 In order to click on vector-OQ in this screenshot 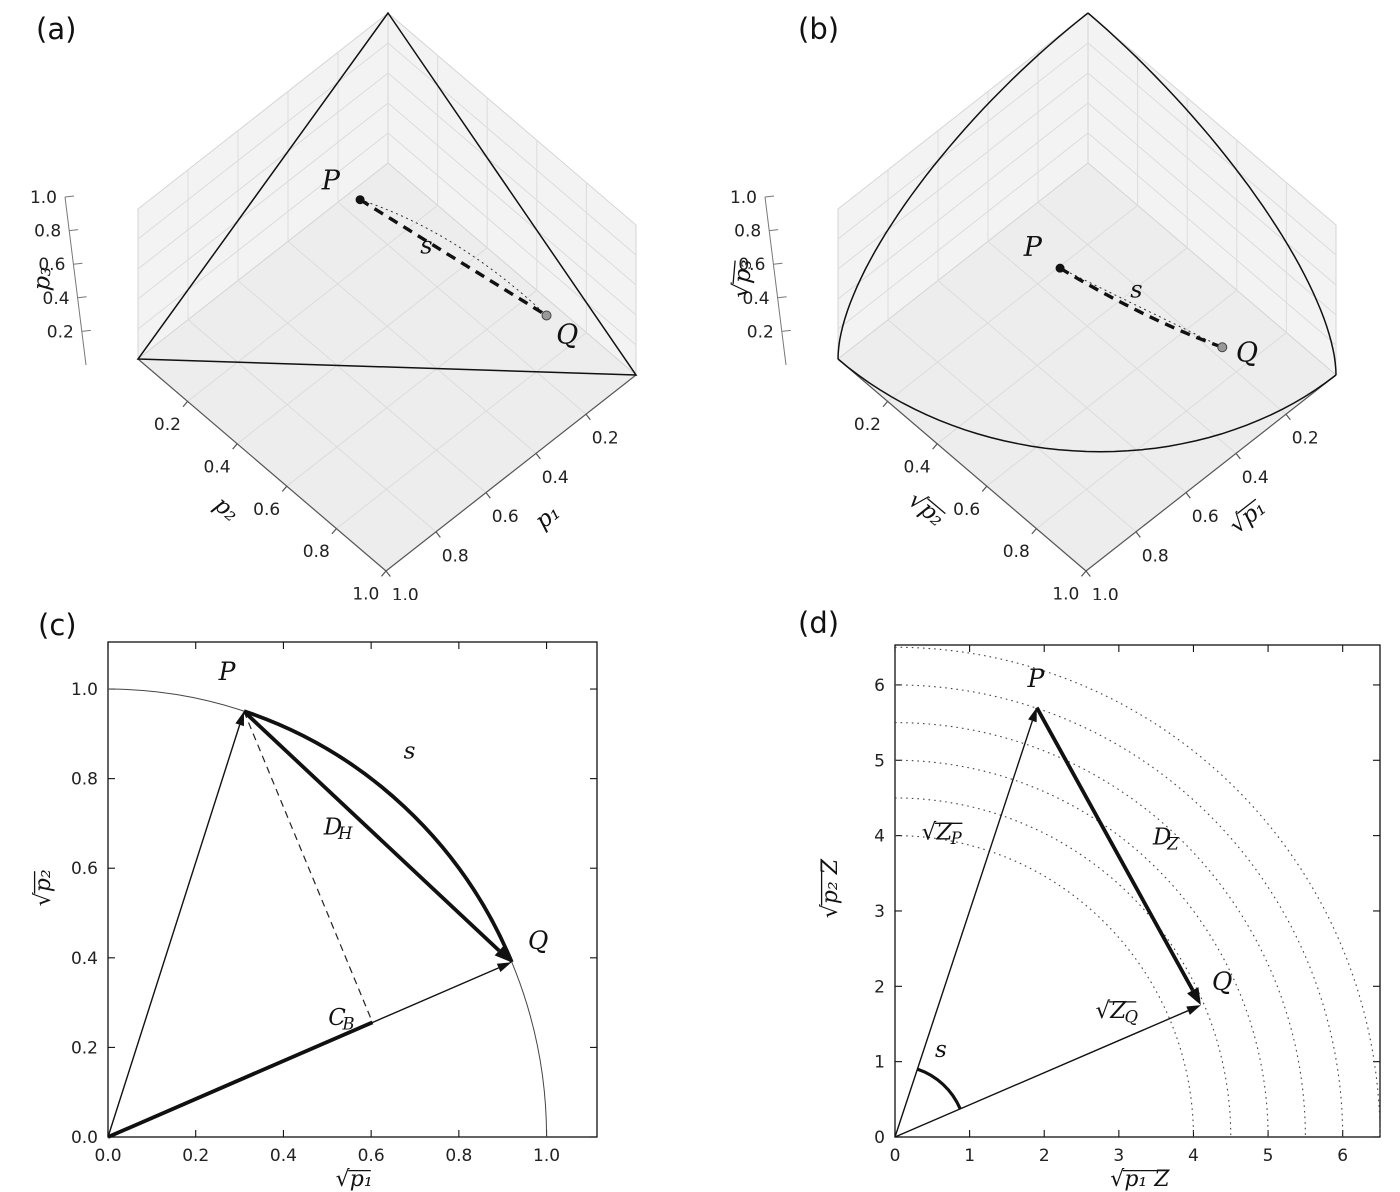, I will do `click(1041, 1074)`.